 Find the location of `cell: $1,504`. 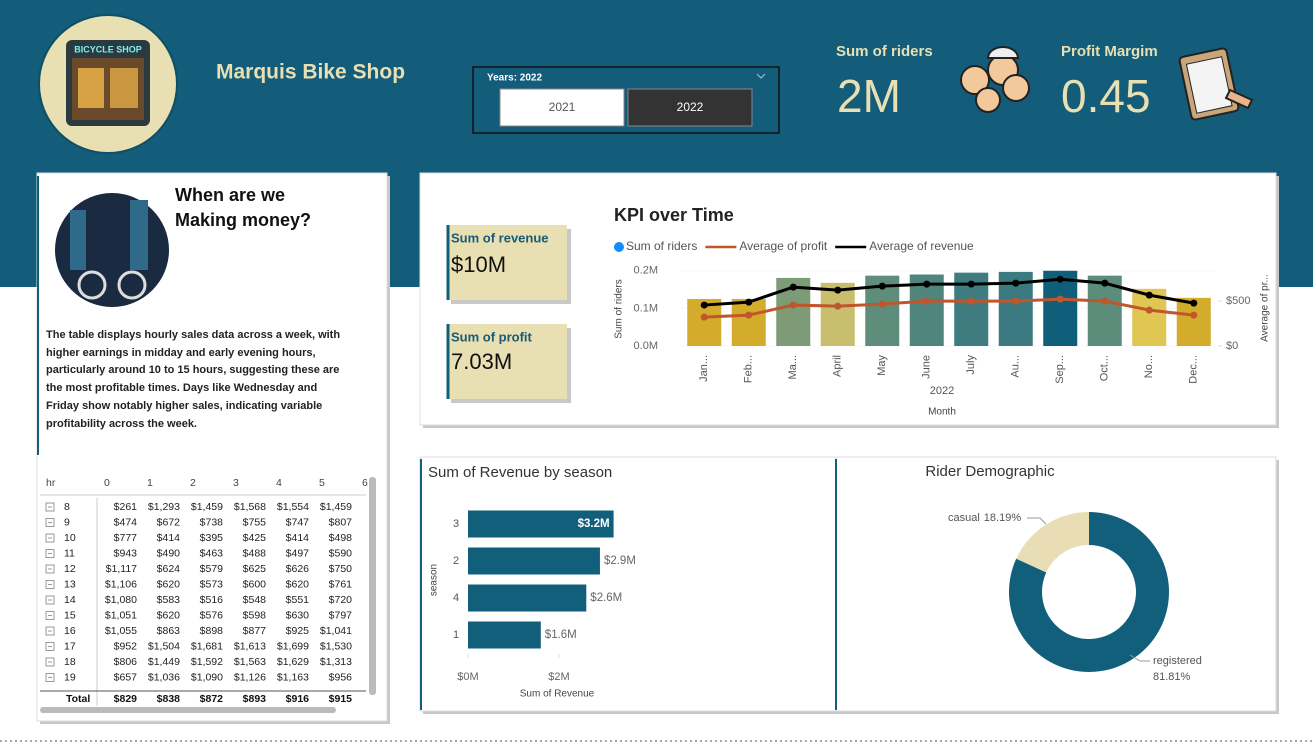

cell: $1,504 is located at coordinates (164, 646).